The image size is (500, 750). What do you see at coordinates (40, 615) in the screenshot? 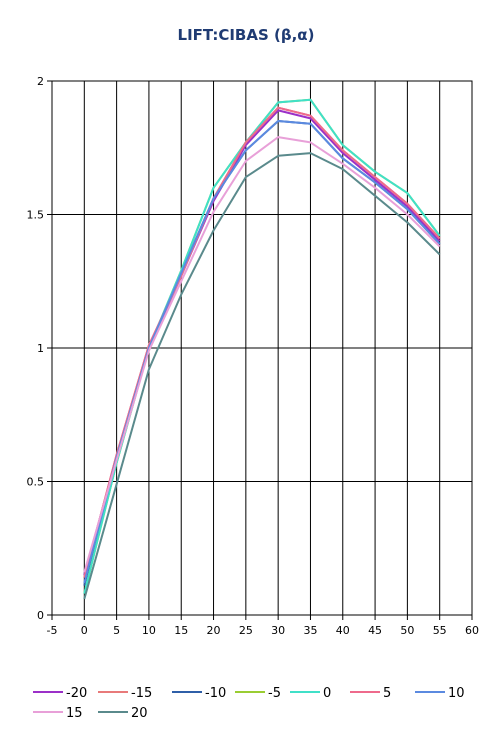
I see `y-tick-label: 0` at bounding box center [40, 615].